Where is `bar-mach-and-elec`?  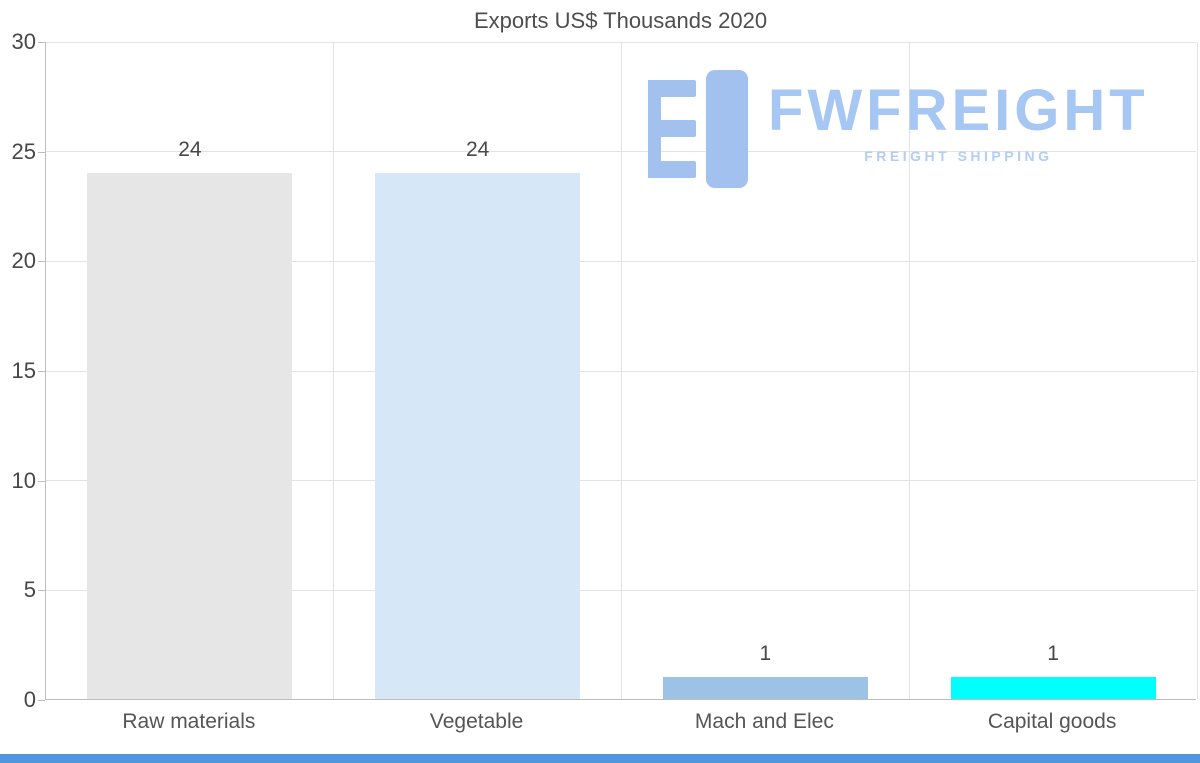 bar-mach-and-elec is located at coordinates (765, 688).